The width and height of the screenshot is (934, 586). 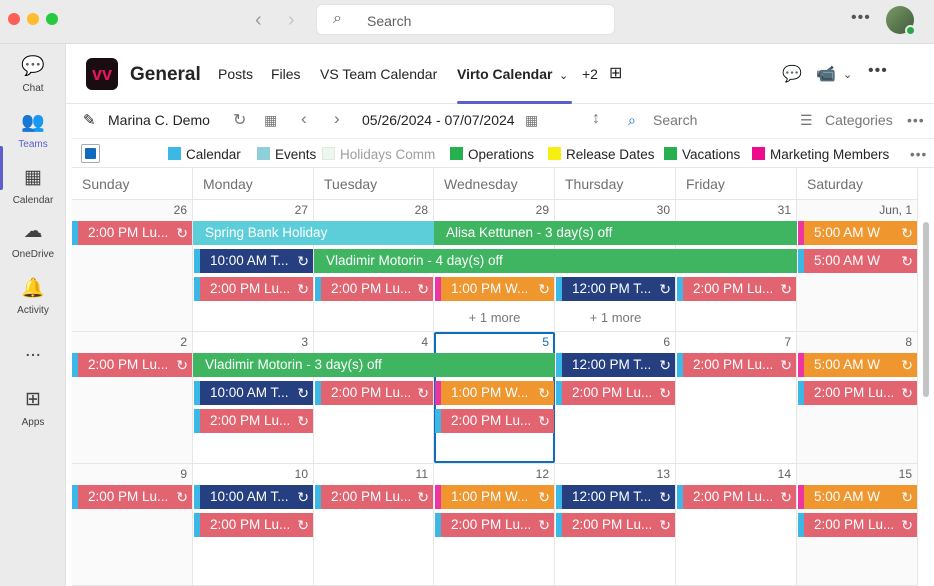 What do you see at coordinates (291, 20) in the screenshot?
I see `forward-icon: ›` at bounding box center [291, 20].